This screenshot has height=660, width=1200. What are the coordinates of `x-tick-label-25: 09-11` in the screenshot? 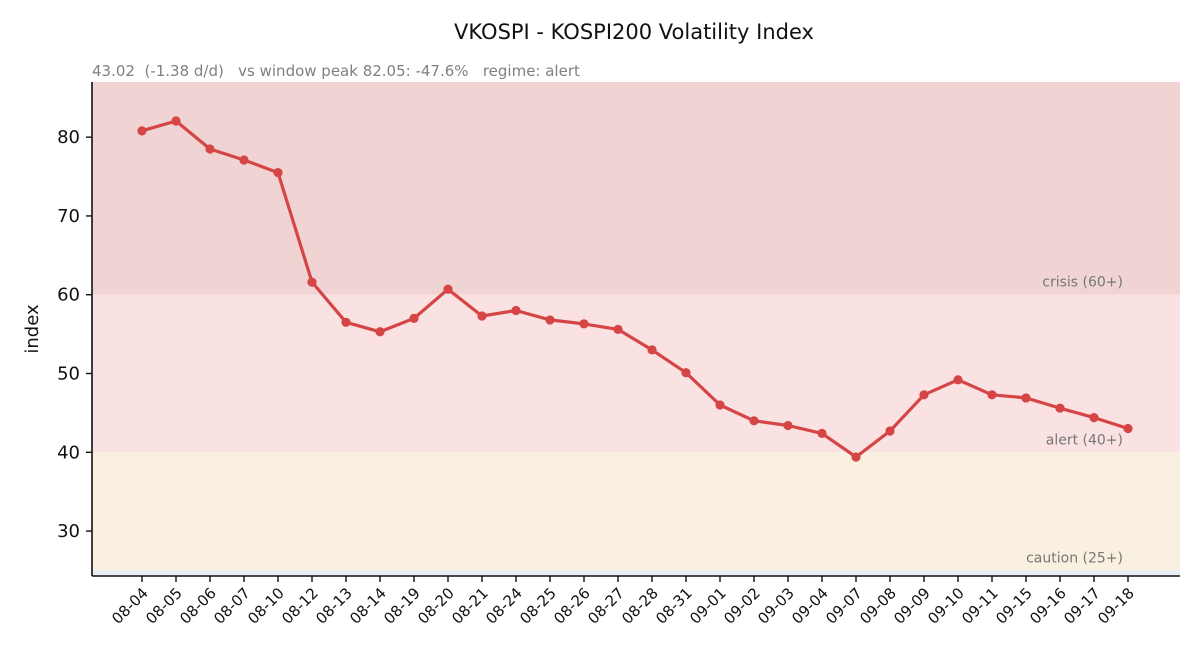 It's located at (980, 606).